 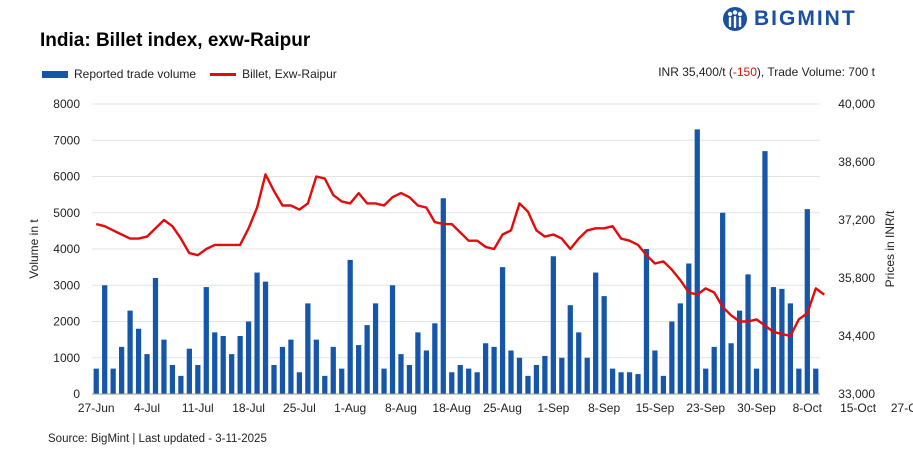 I want to click on x-tick-label: 30-Sep, so click(x=756, y=408).